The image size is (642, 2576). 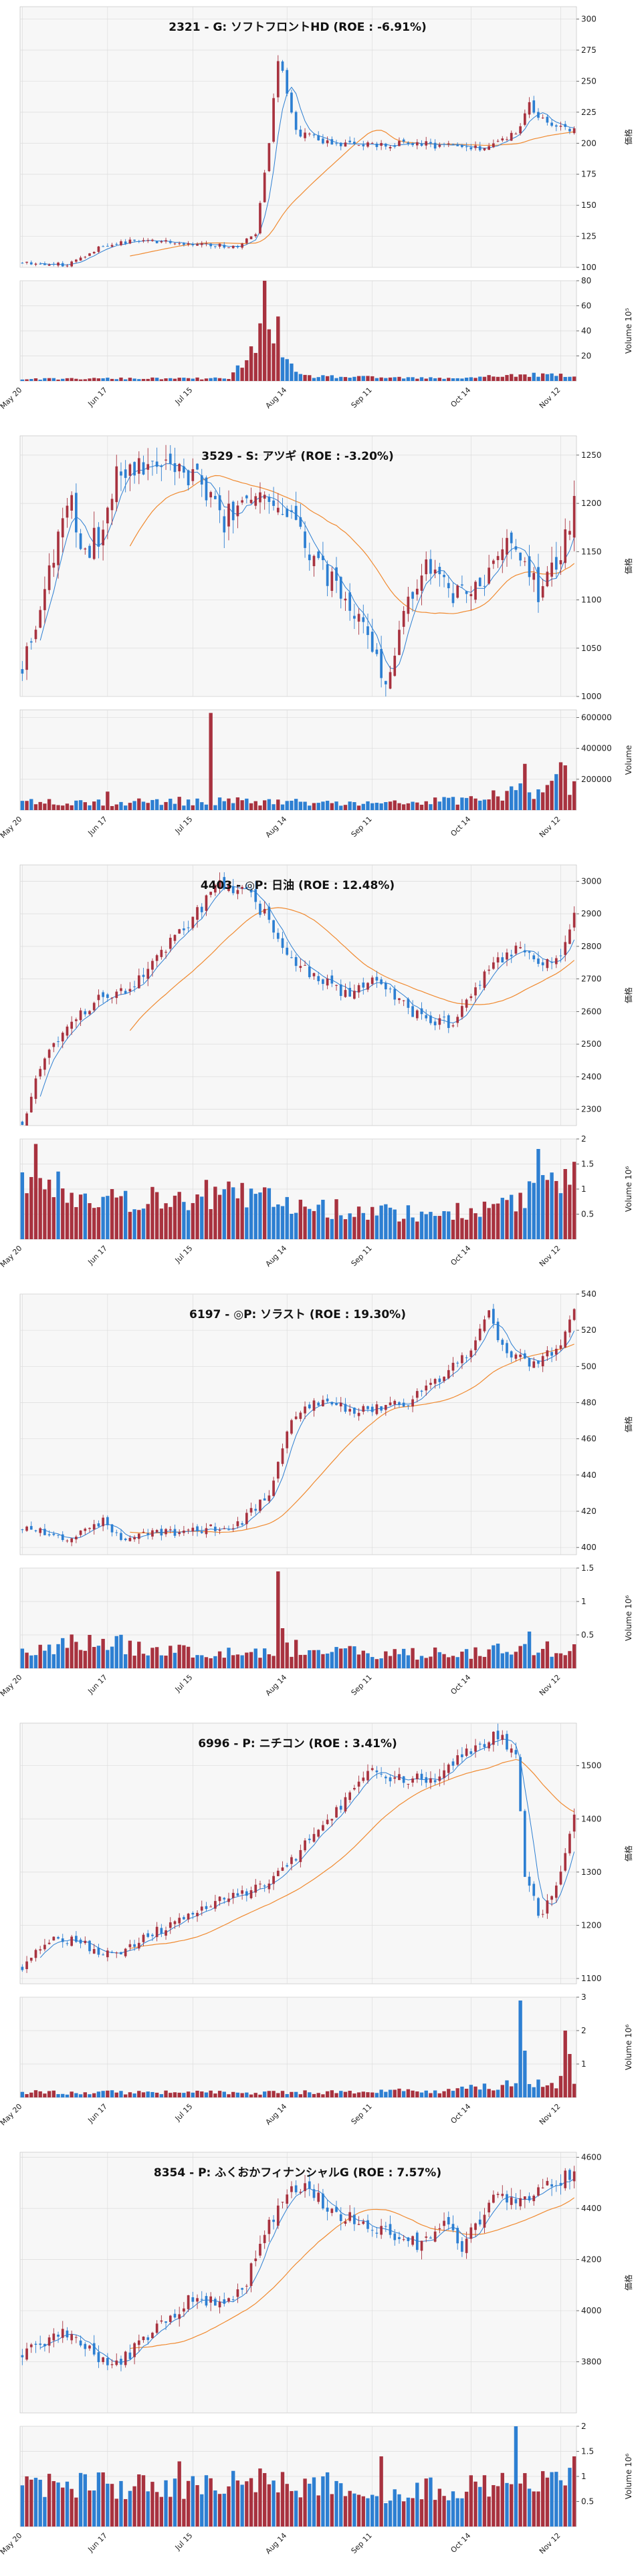 What do you see at coordinates (276, 1256) in the screenshot?
I see `x-tick-label: Aug 14` at bounding box center [276, 1256].